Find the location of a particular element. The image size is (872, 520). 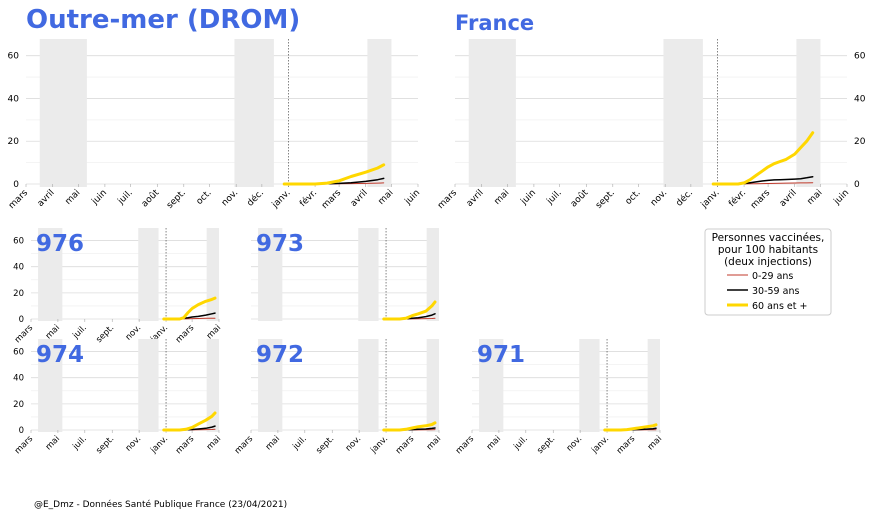

panel-title: 972 is located at coordinates (280, 355).